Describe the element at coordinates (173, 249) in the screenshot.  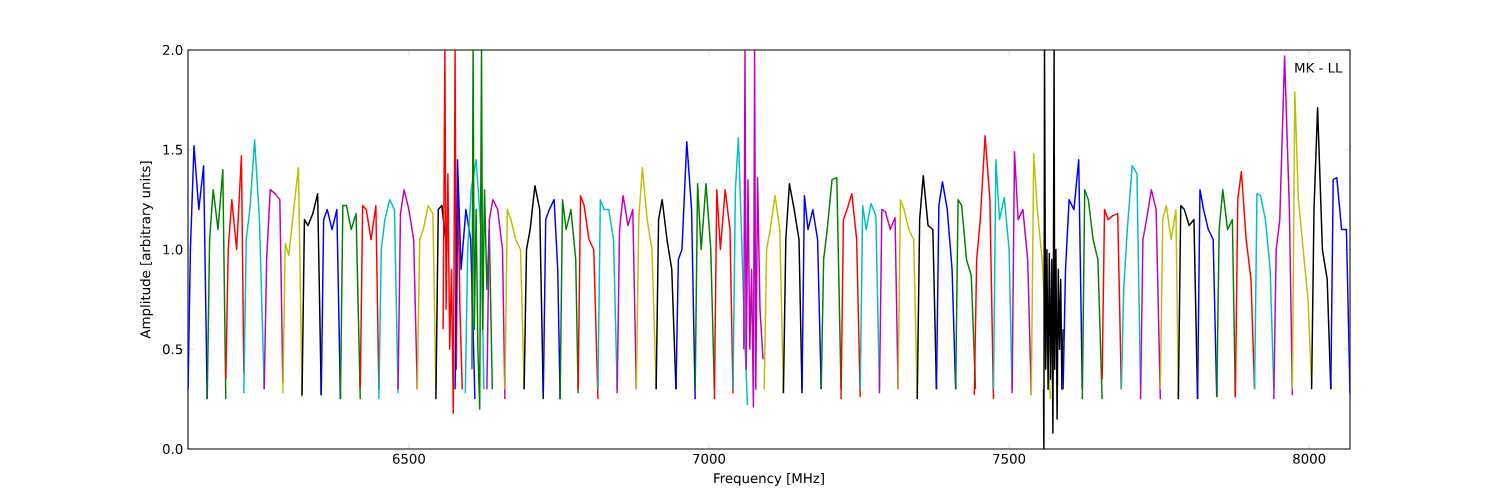
I see `y-tick-label: 1.0` at that location.